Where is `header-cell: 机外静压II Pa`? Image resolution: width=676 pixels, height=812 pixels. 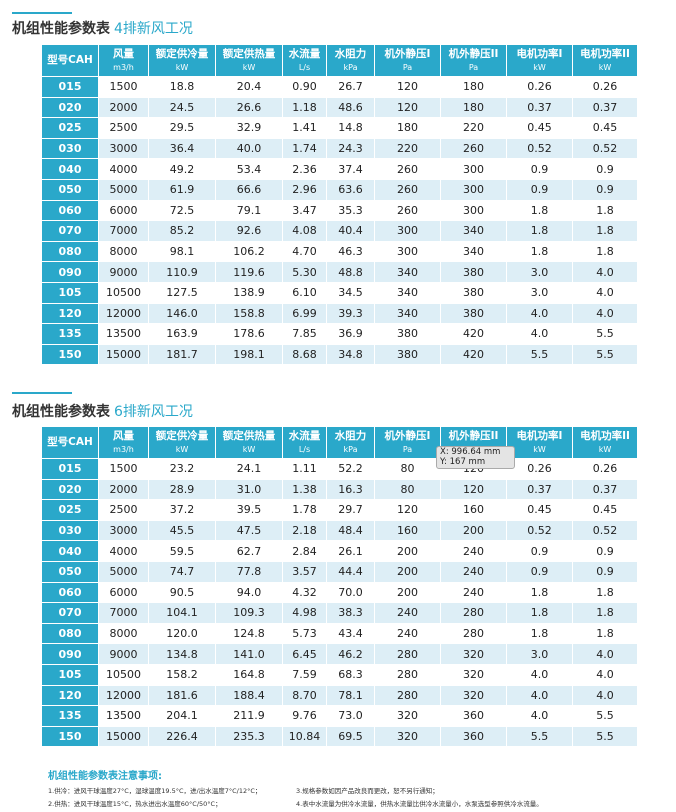
header-cell: 机外静压II Pa is located at coordinates (473, 60).